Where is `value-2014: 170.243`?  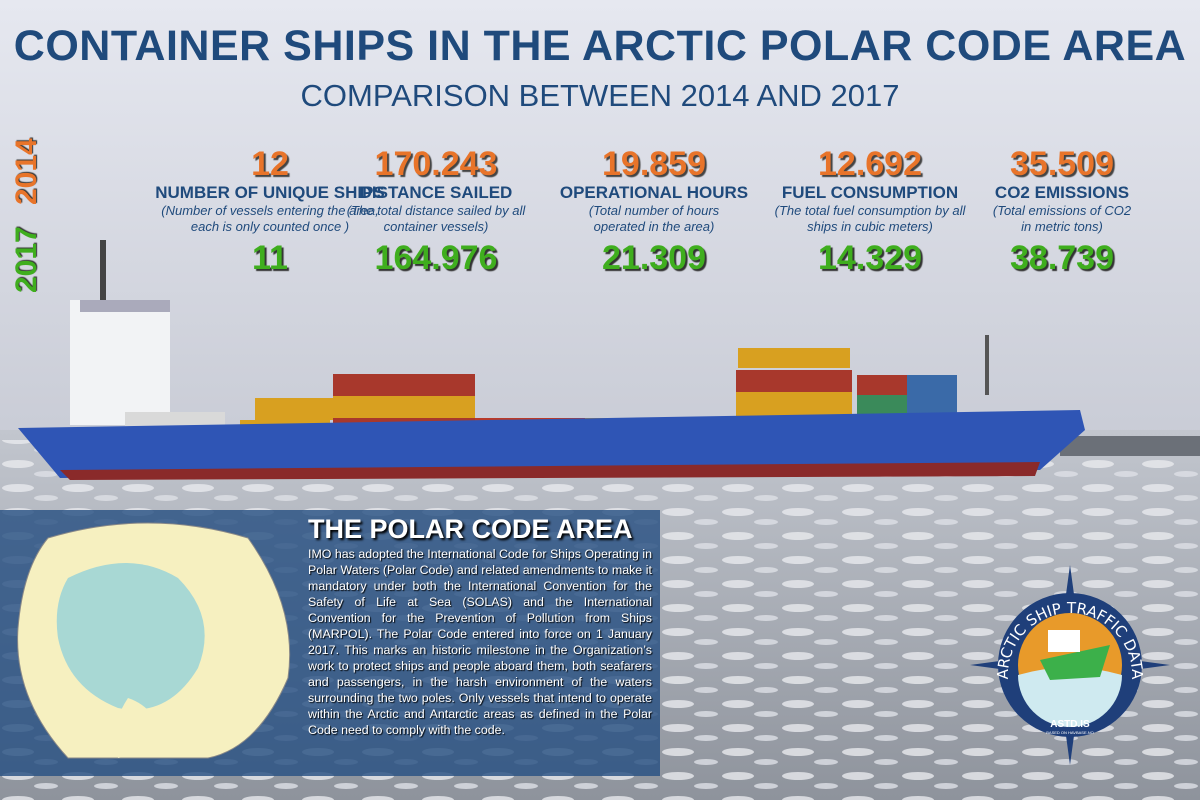
value-2014: 170.243 is located at coordinates (436, 164).